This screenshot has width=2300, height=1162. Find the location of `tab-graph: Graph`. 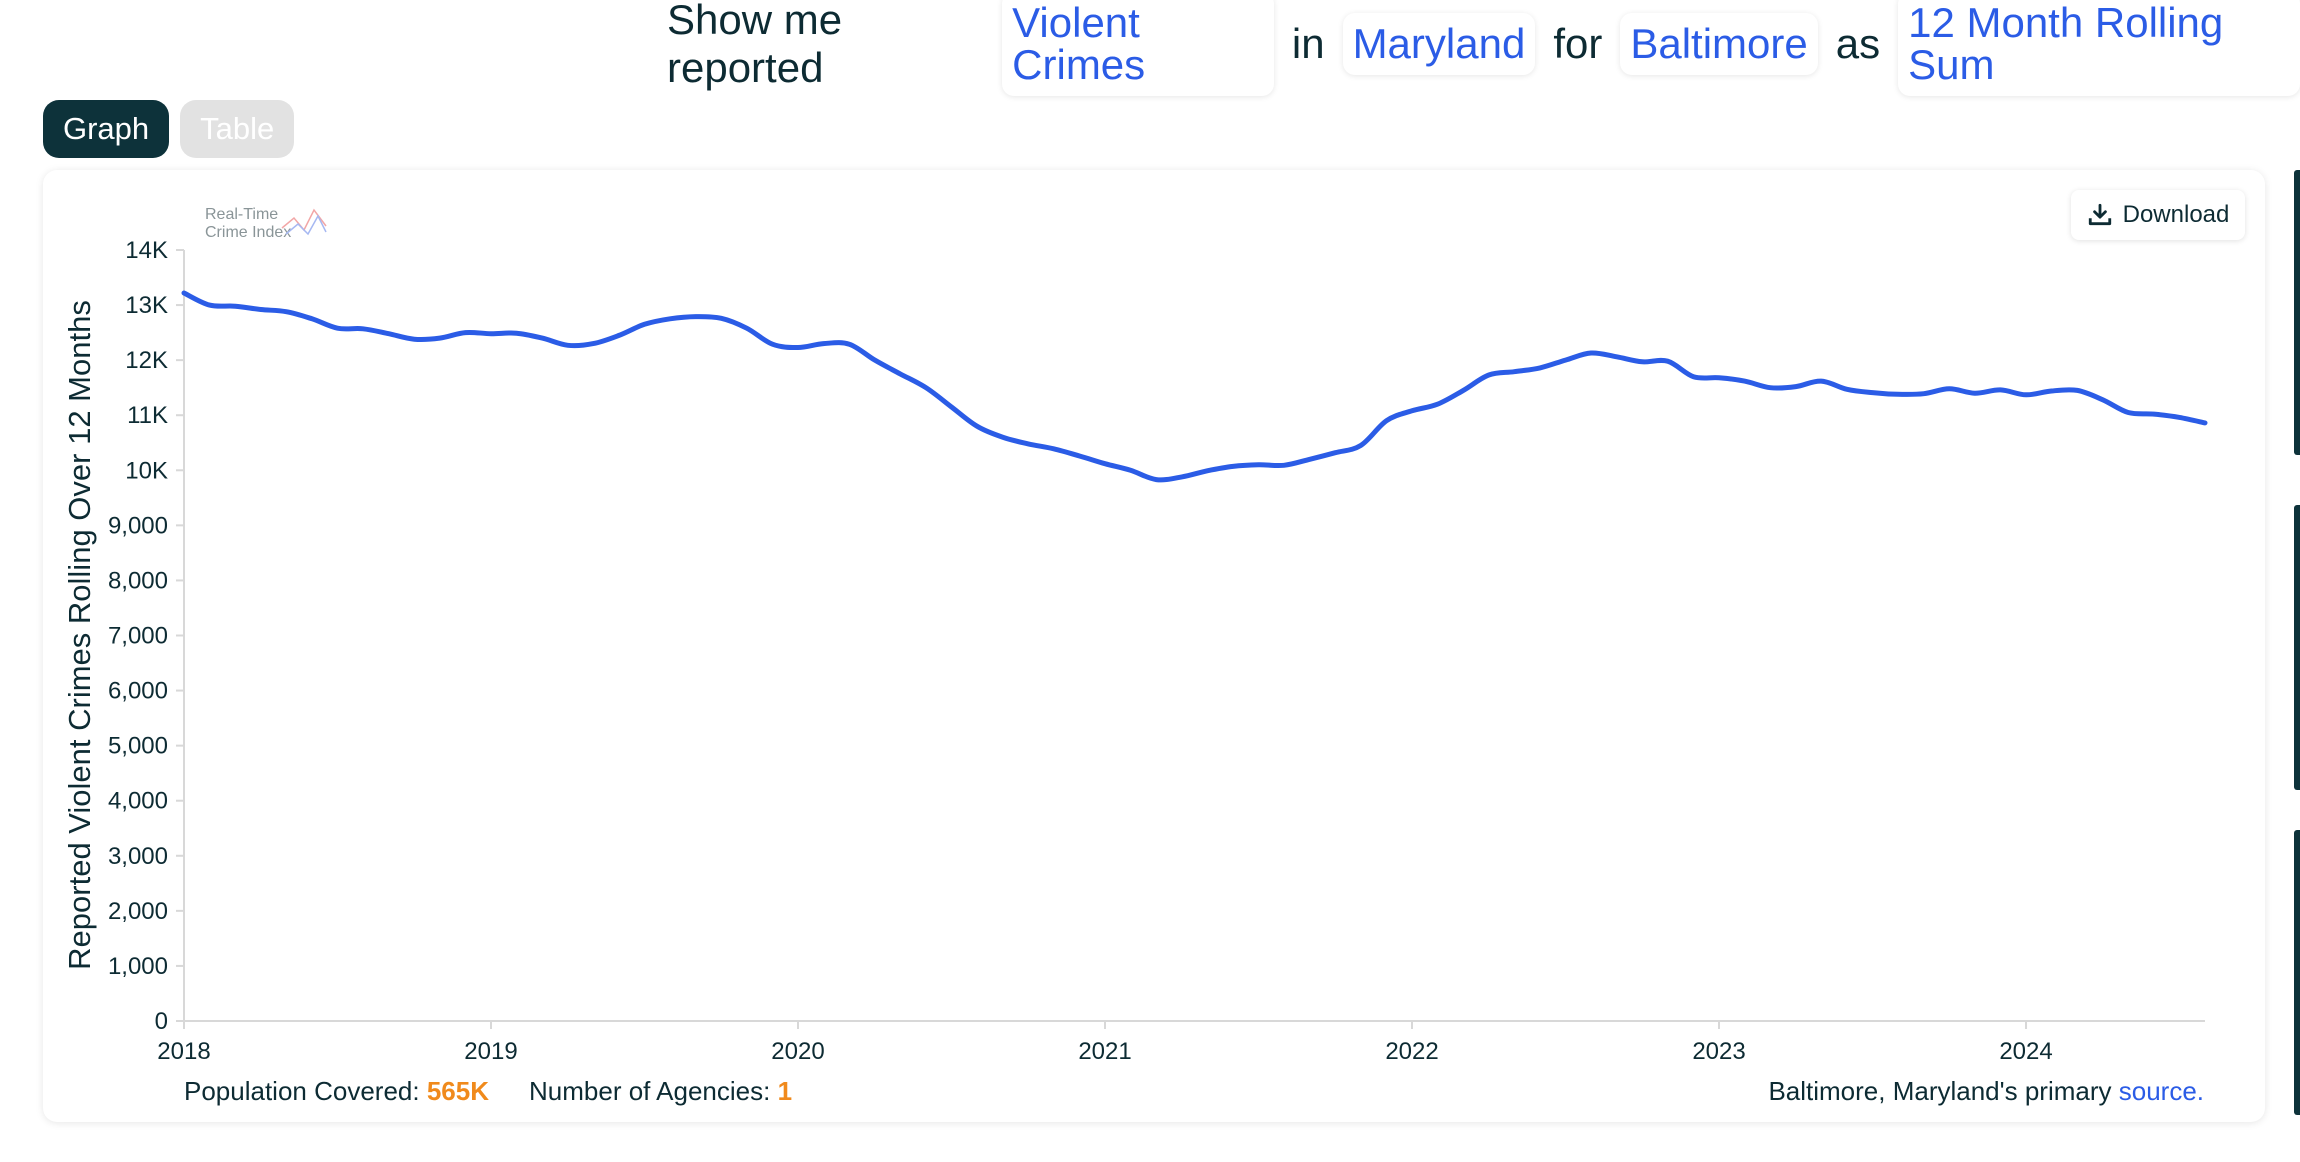

tab-graph: Graph is located at coordinates (106, 129).